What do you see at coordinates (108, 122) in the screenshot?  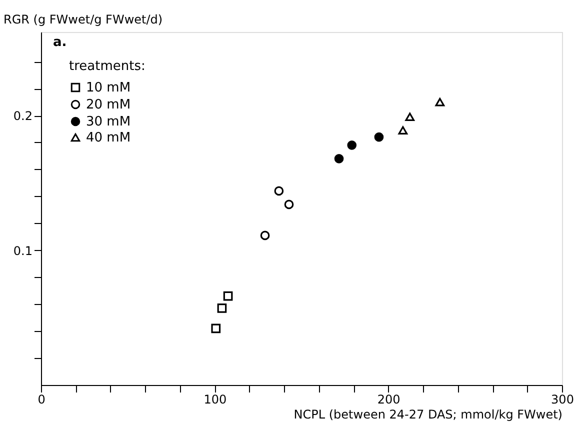 I see `legend-label: 30 mM` at bounding box center [108, 122].